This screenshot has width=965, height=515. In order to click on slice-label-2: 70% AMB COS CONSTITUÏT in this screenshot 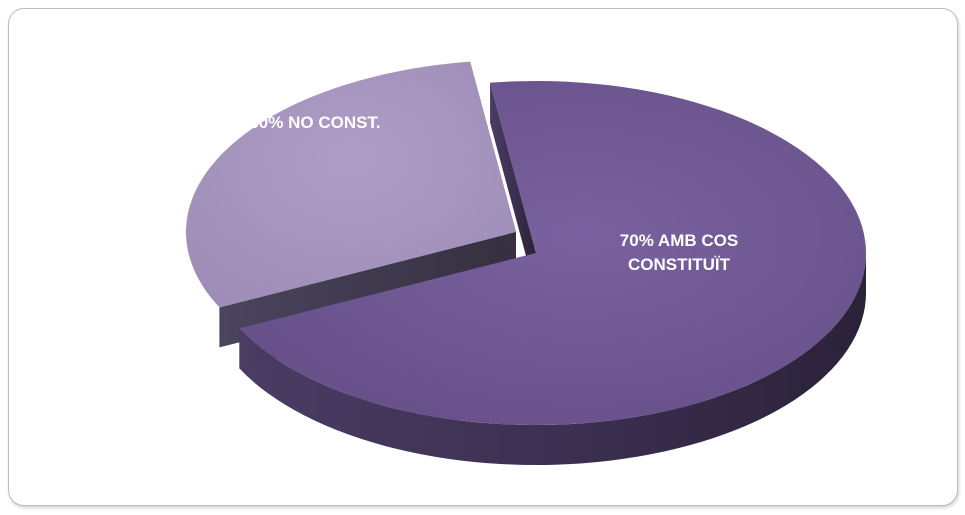, I will do `click(679, 252)`.